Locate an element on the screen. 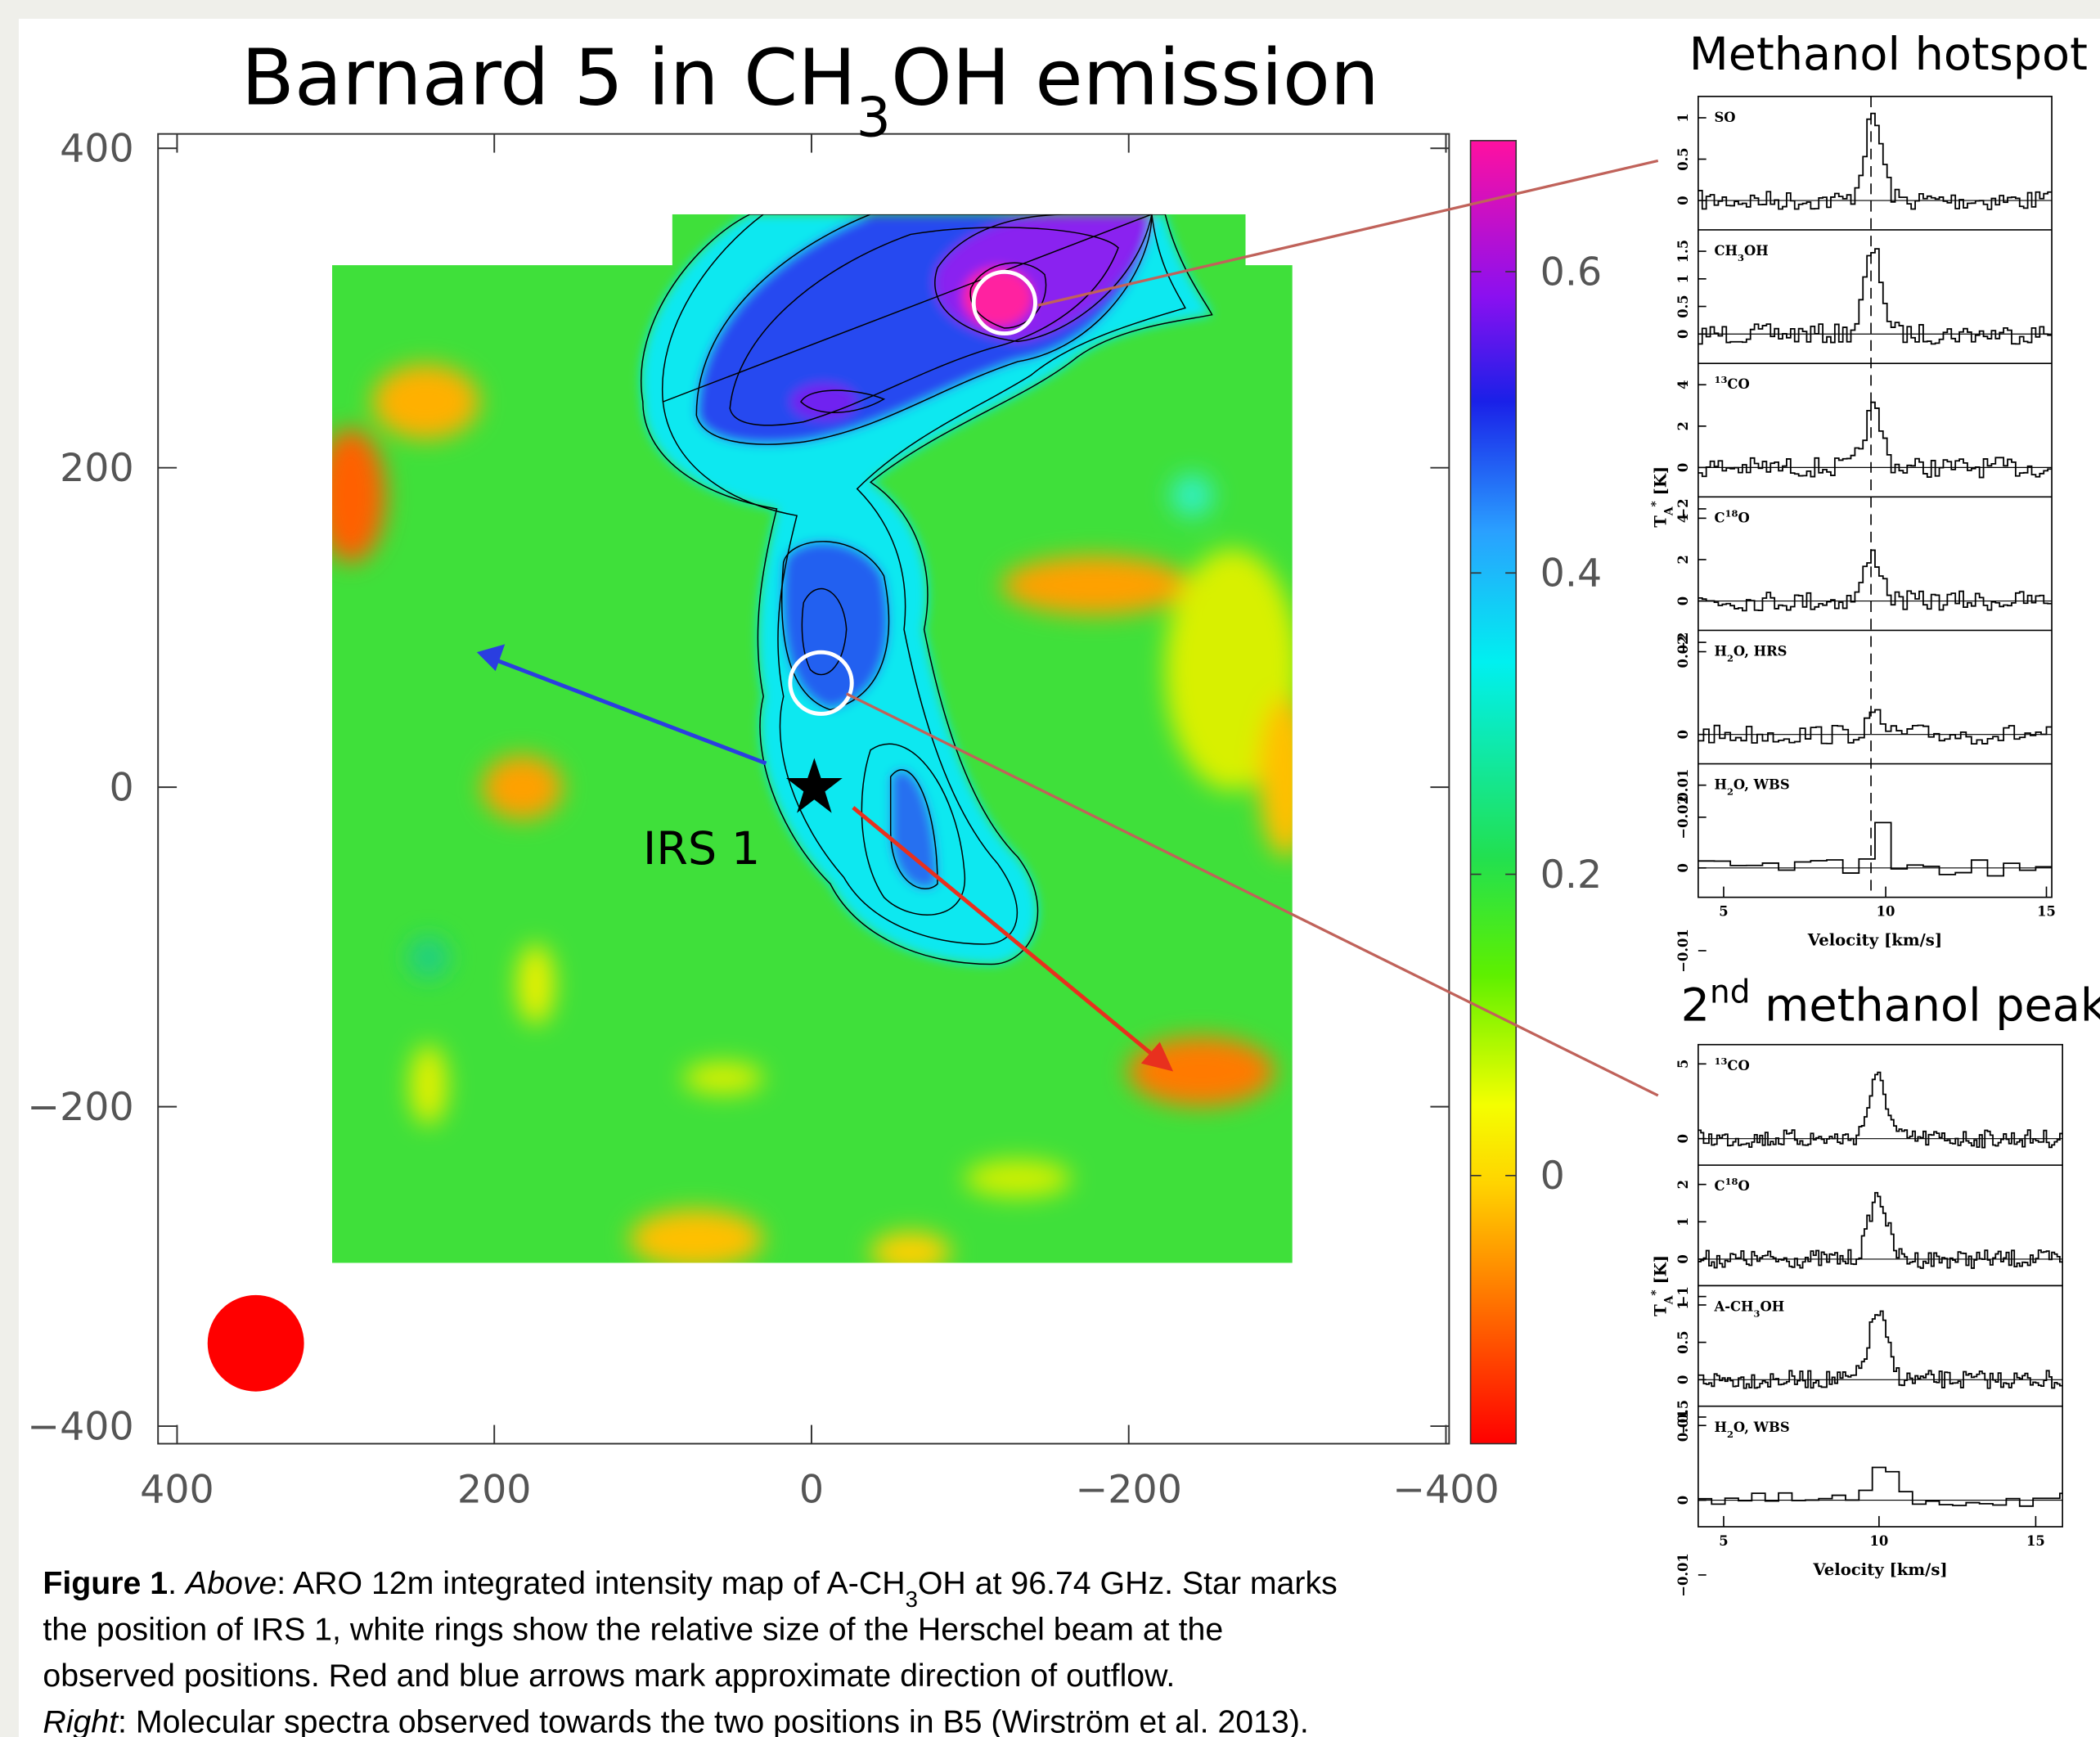  x-tick-label: −200 is located at coordinates (1129, 1491).